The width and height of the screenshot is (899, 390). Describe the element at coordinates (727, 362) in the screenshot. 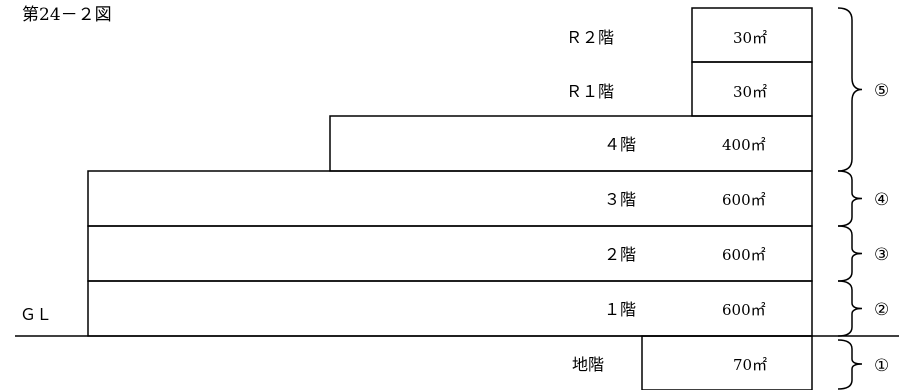

I see `basement-box` at that location.